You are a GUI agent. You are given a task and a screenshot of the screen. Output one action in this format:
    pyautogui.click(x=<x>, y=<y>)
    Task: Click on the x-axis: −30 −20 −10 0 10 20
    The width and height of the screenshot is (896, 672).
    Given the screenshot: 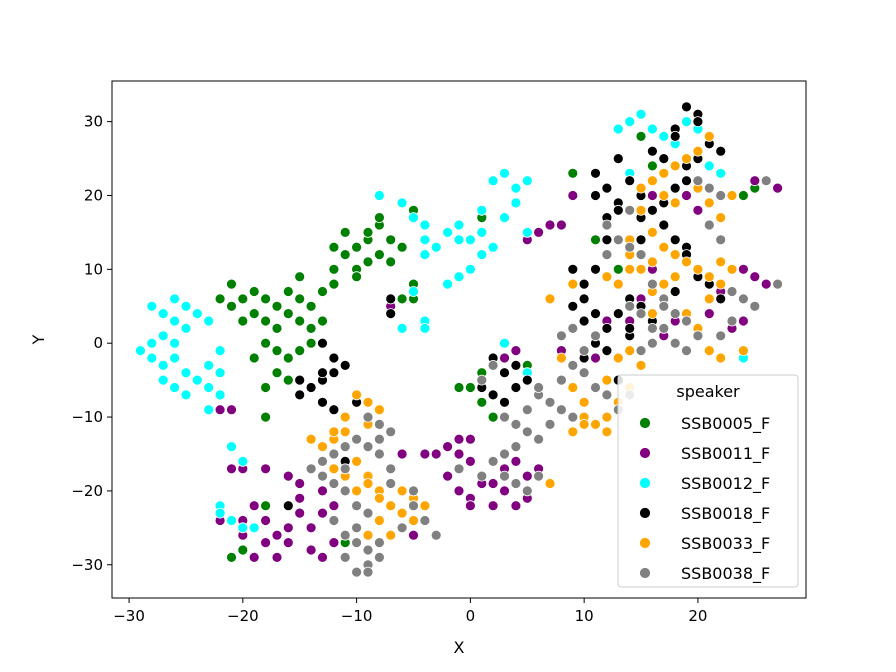 What is the action you would take?
    pyautogui.click(x=410, y=611)
    